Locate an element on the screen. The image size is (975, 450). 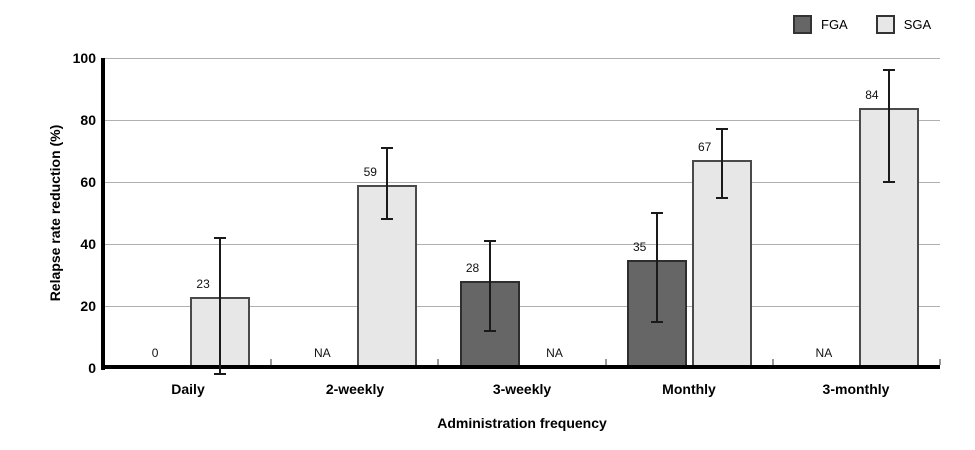
x-axis-line is located at coordinates (520, 367).